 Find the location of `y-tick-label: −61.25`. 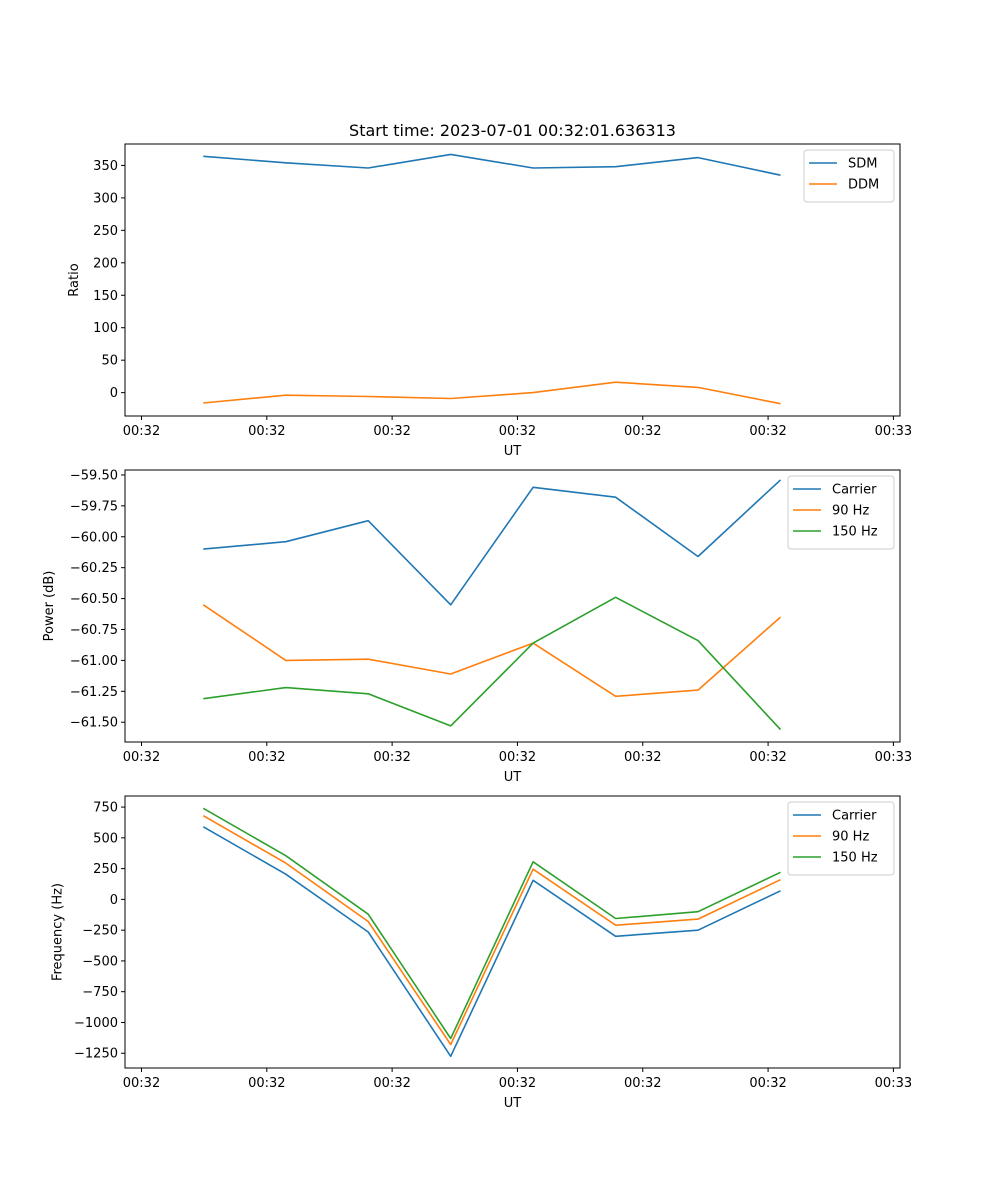

y-tick-label: −61.25 is located at coordinates (94, 692).